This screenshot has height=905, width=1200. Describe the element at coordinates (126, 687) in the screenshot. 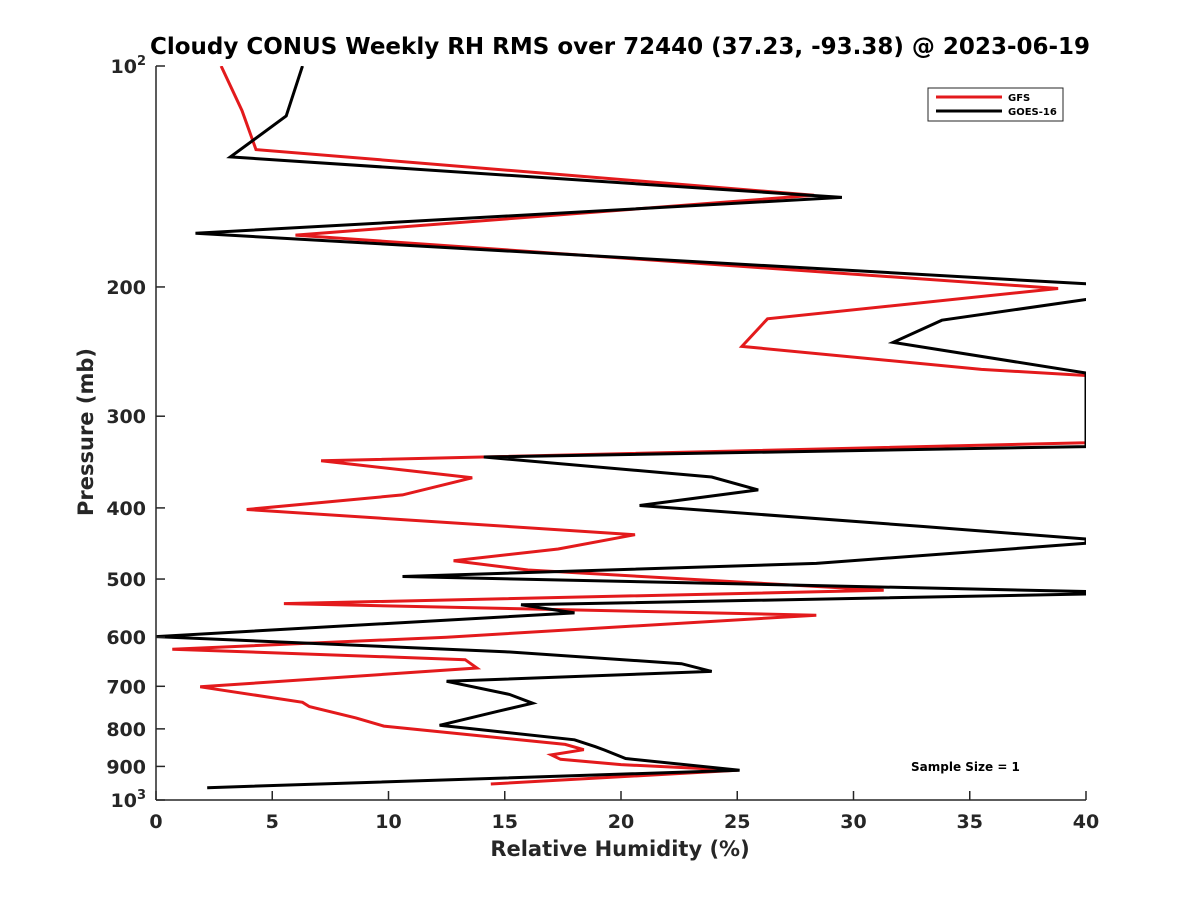

I see `y-tick-label: 700` at that location.